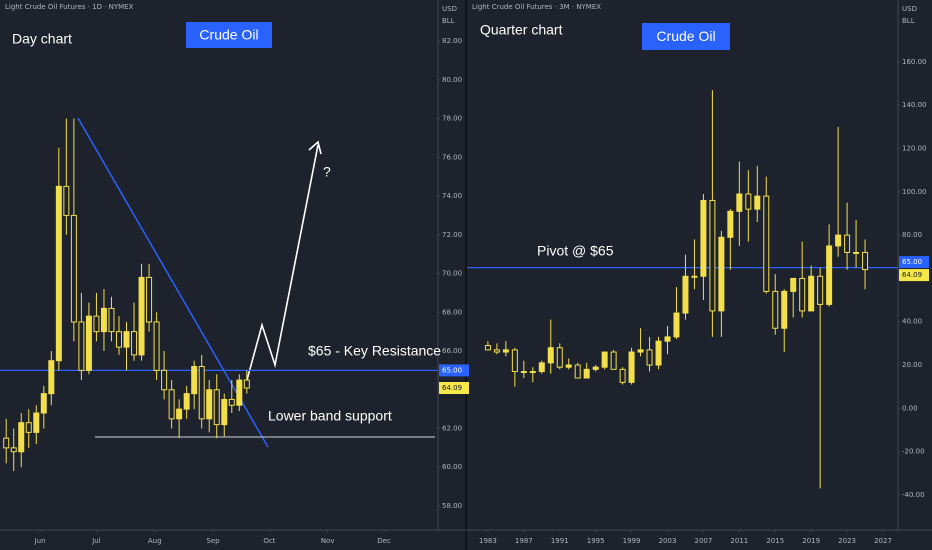 This screenshot has height=550, width=932. Describe the element at coordinates (524, 541) in the screenshot. I see `x-tick-label: 1987` at that location.